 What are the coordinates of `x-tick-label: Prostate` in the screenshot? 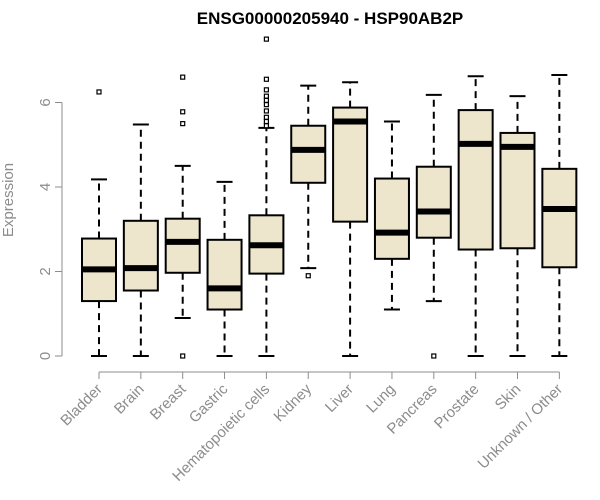 It's located at (457, 407).